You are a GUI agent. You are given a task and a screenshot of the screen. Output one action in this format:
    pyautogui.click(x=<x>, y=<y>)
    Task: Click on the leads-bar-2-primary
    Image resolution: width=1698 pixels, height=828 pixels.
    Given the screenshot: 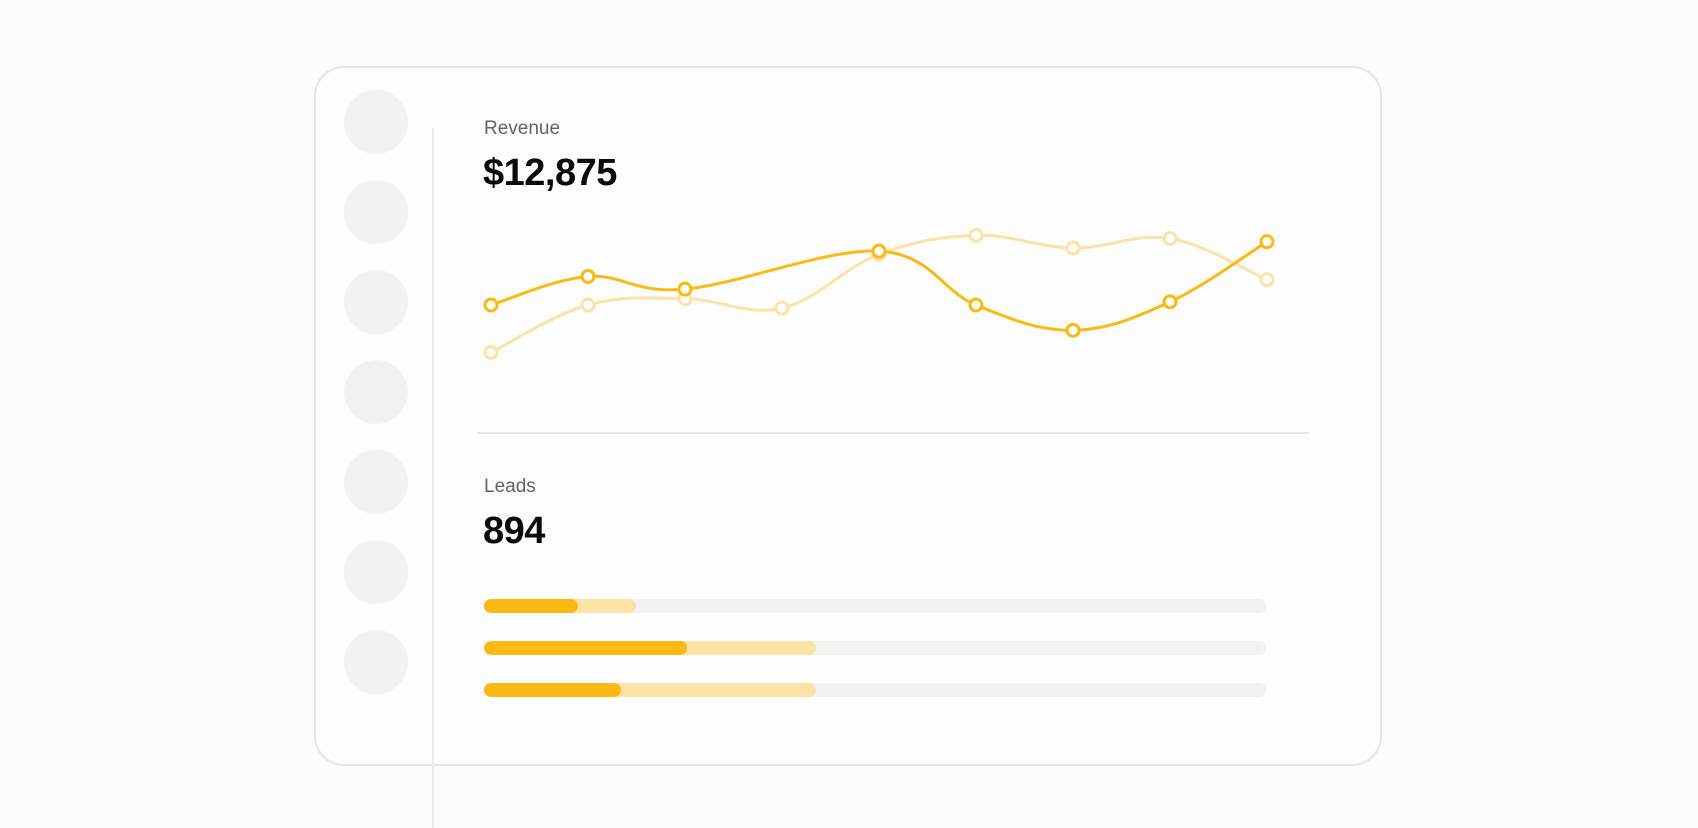 What is the action you would take?
    pyautogui.click(x=586, y=648)
    